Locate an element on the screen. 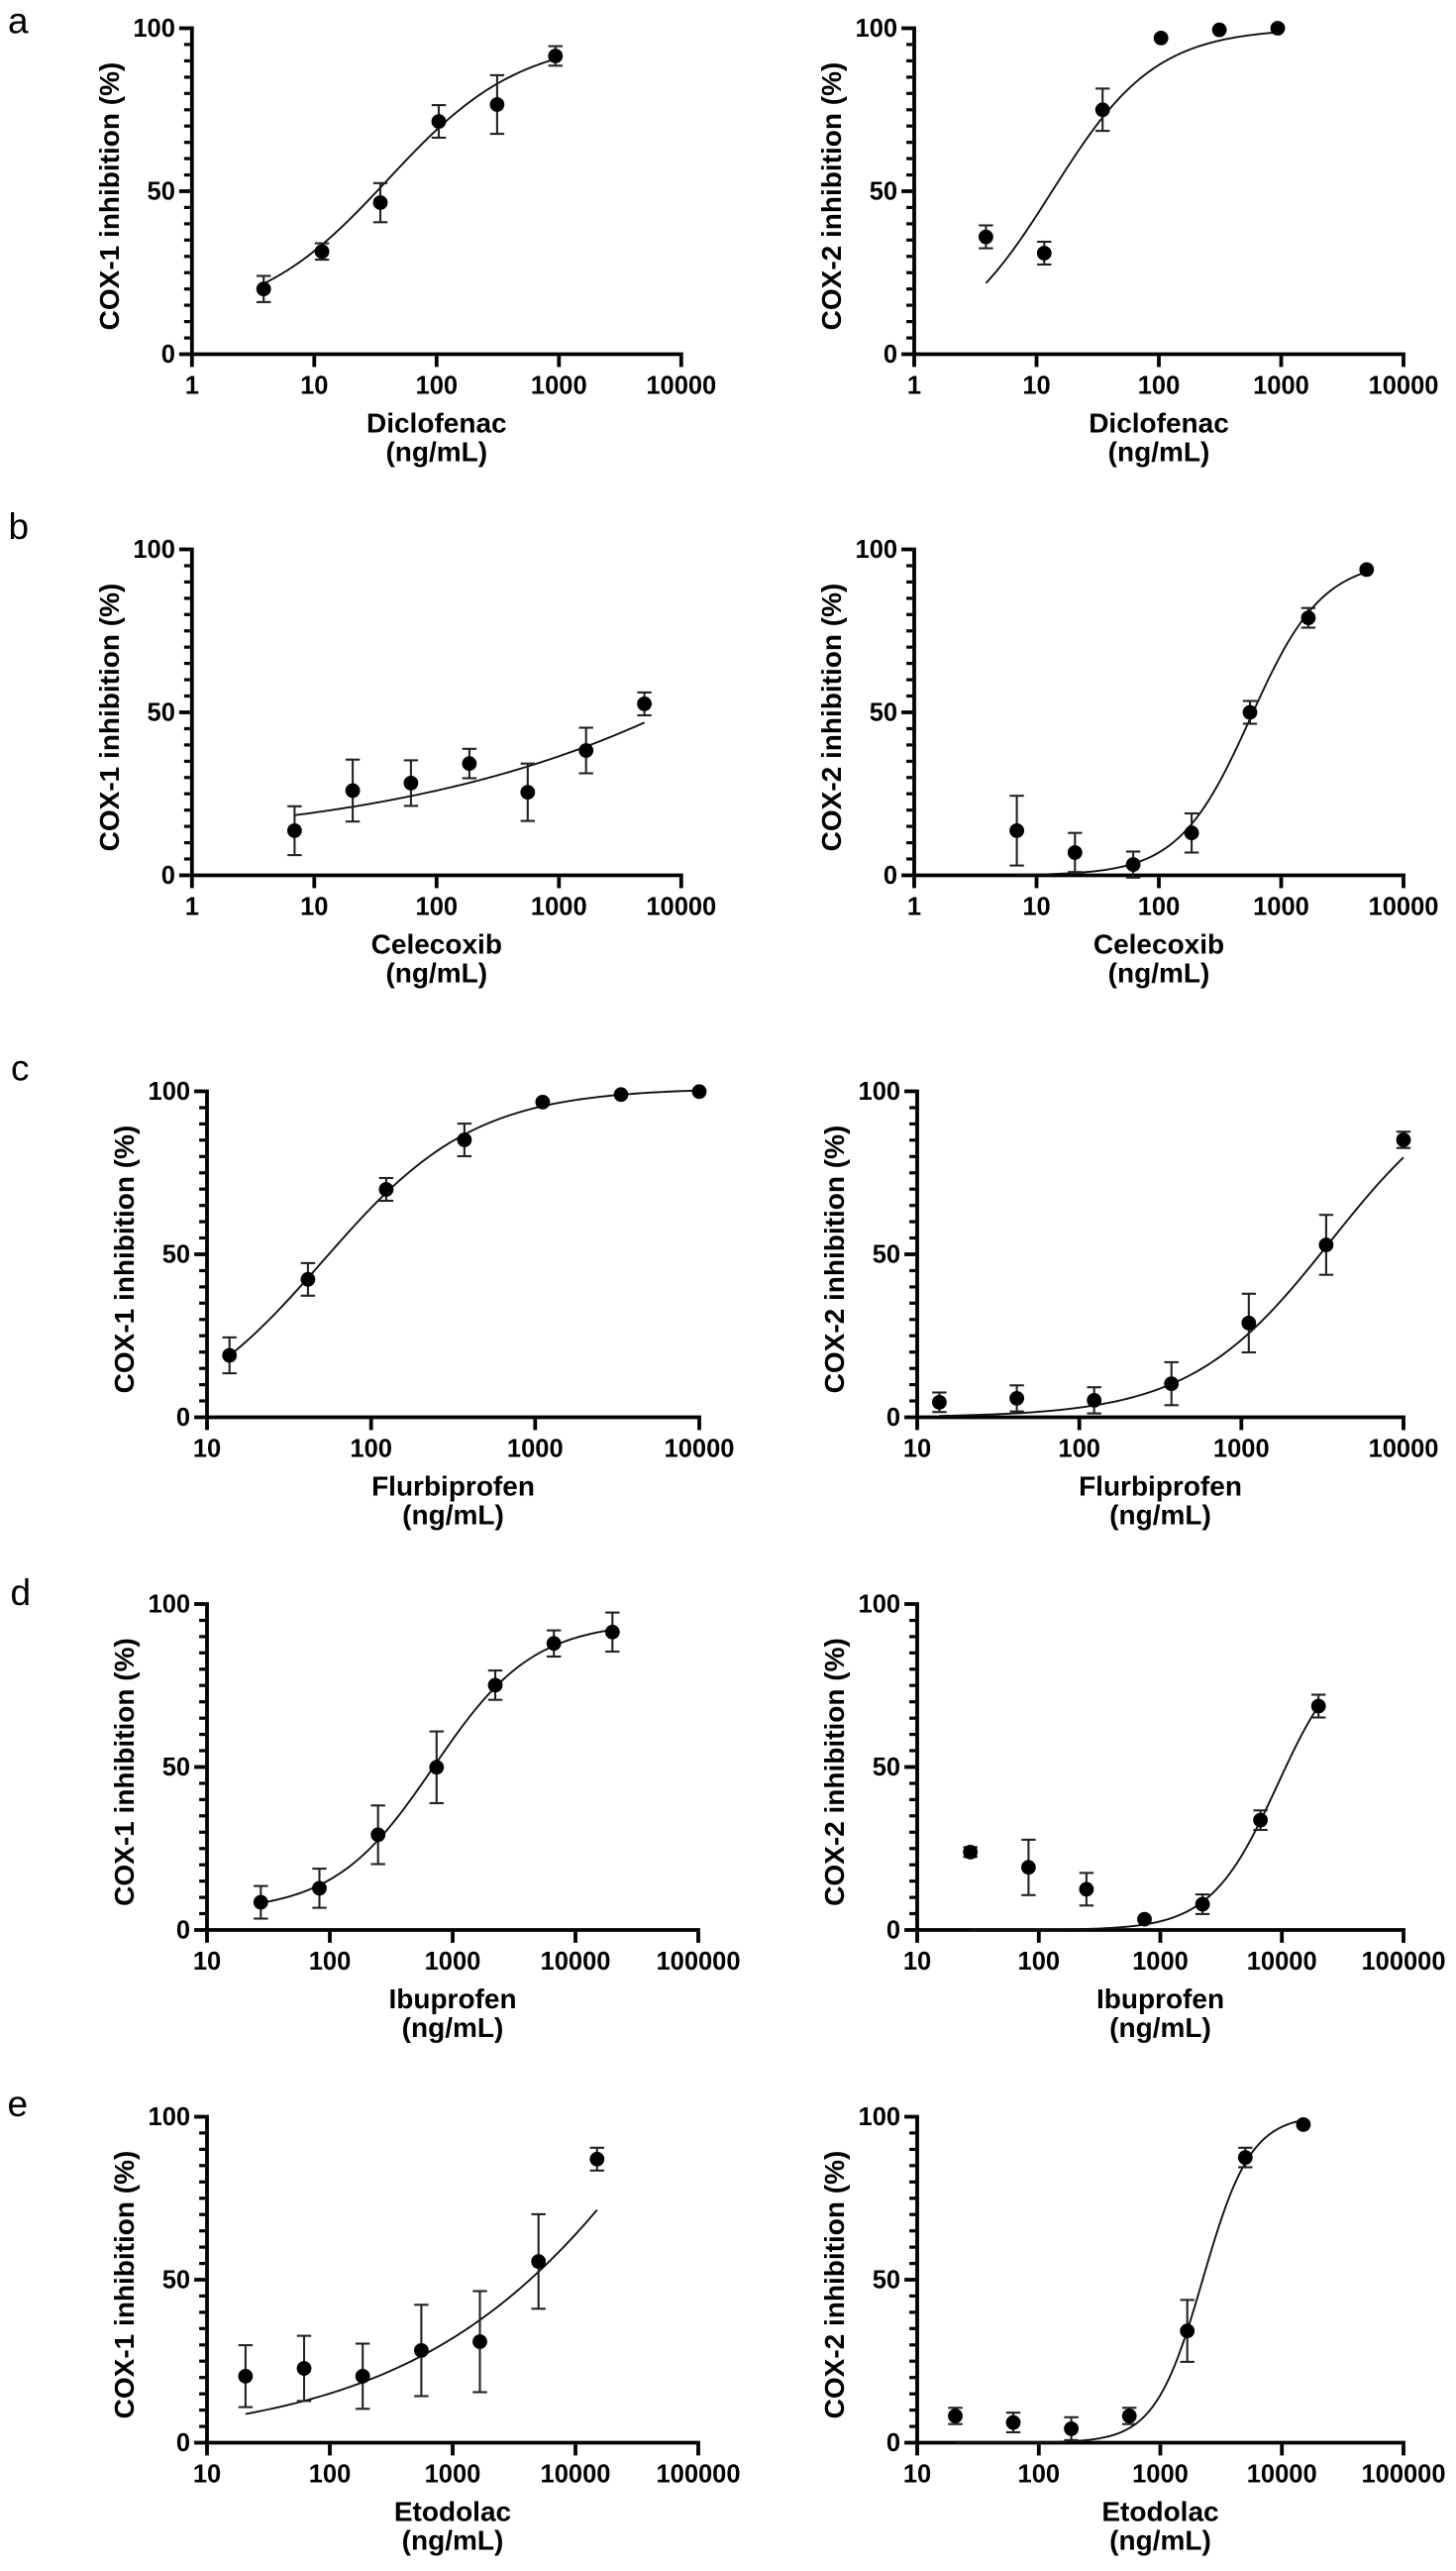 This screenshot has height=2571, width=1456. svg-text: a is located at coordinates (18, 22).